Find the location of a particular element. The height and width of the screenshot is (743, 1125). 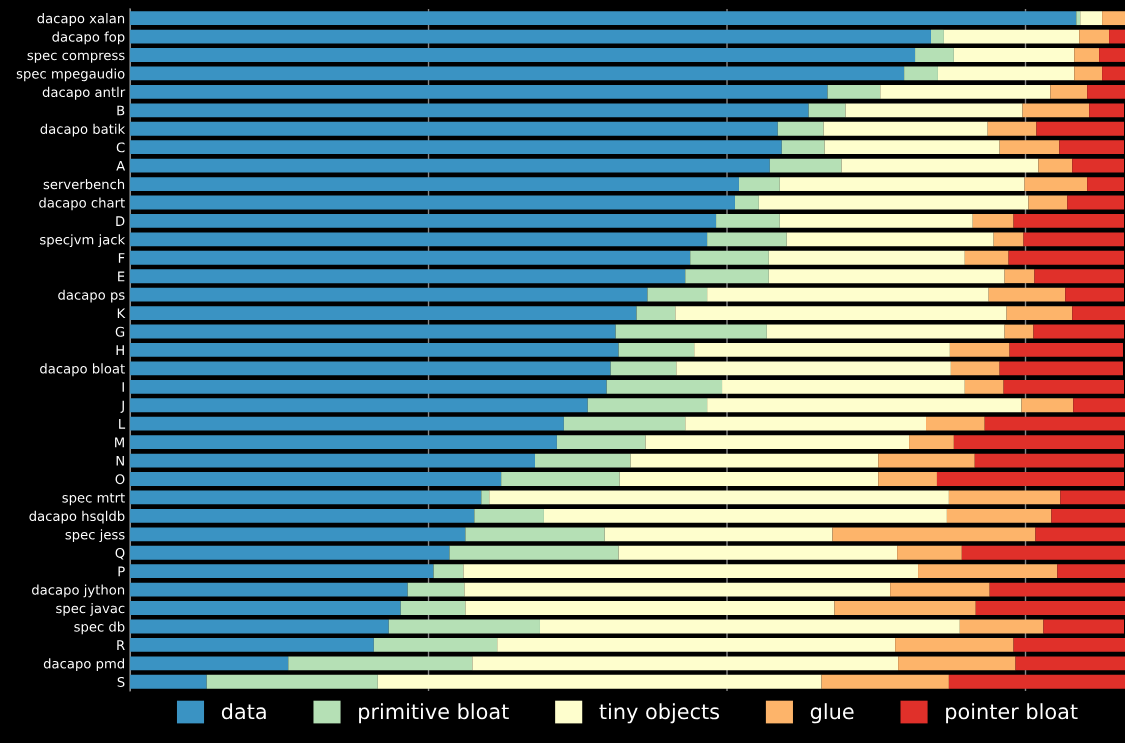

y-tick-label: spec javac is located at coordinates (90, 609).